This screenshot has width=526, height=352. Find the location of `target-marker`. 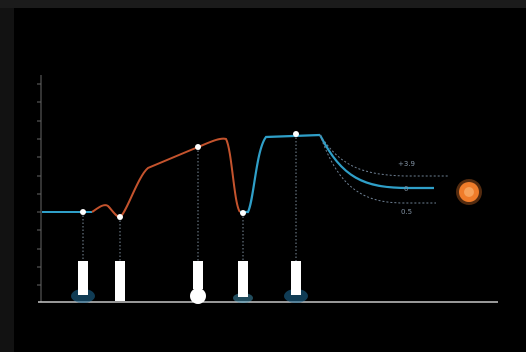

target-marker is located at coordinates (469, 192).